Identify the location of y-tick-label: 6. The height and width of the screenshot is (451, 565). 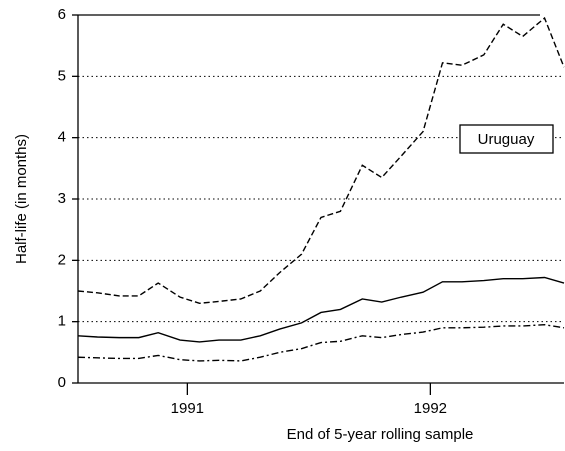
(62, 14).